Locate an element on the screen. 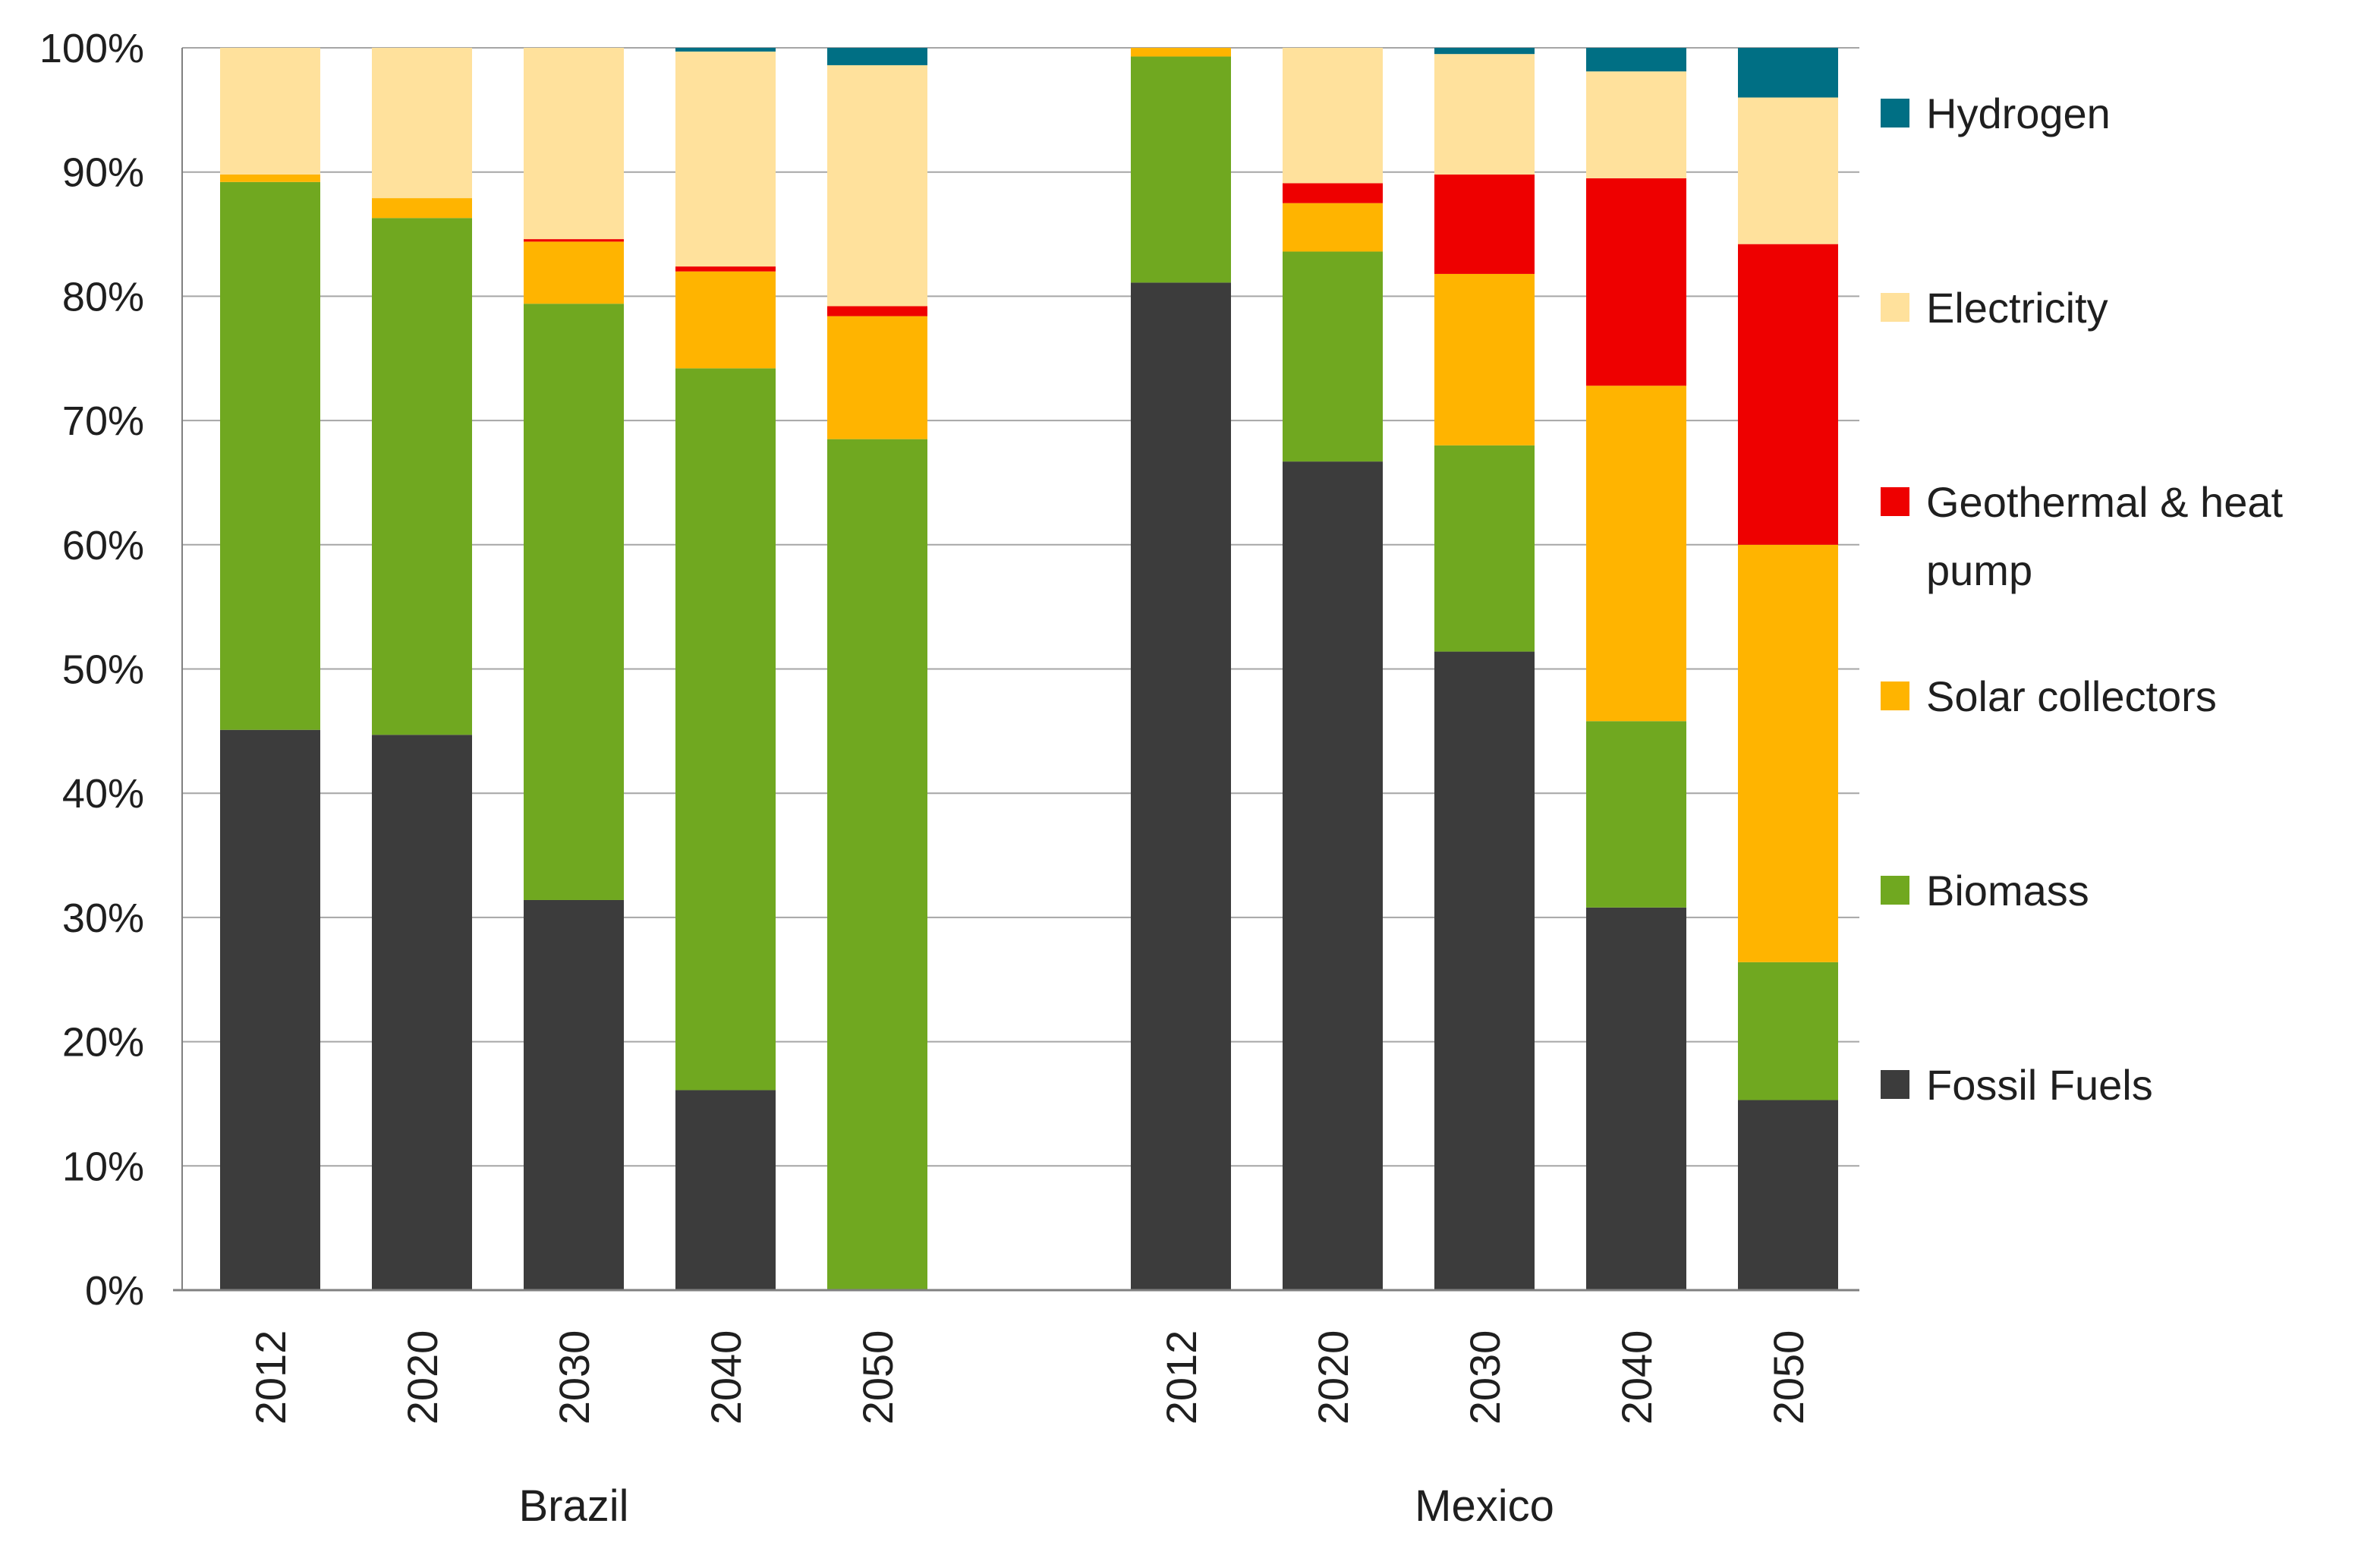 This screenshot has width=2380, height=1555. y-tick-label: 80% is located at coordinates (103, 297).